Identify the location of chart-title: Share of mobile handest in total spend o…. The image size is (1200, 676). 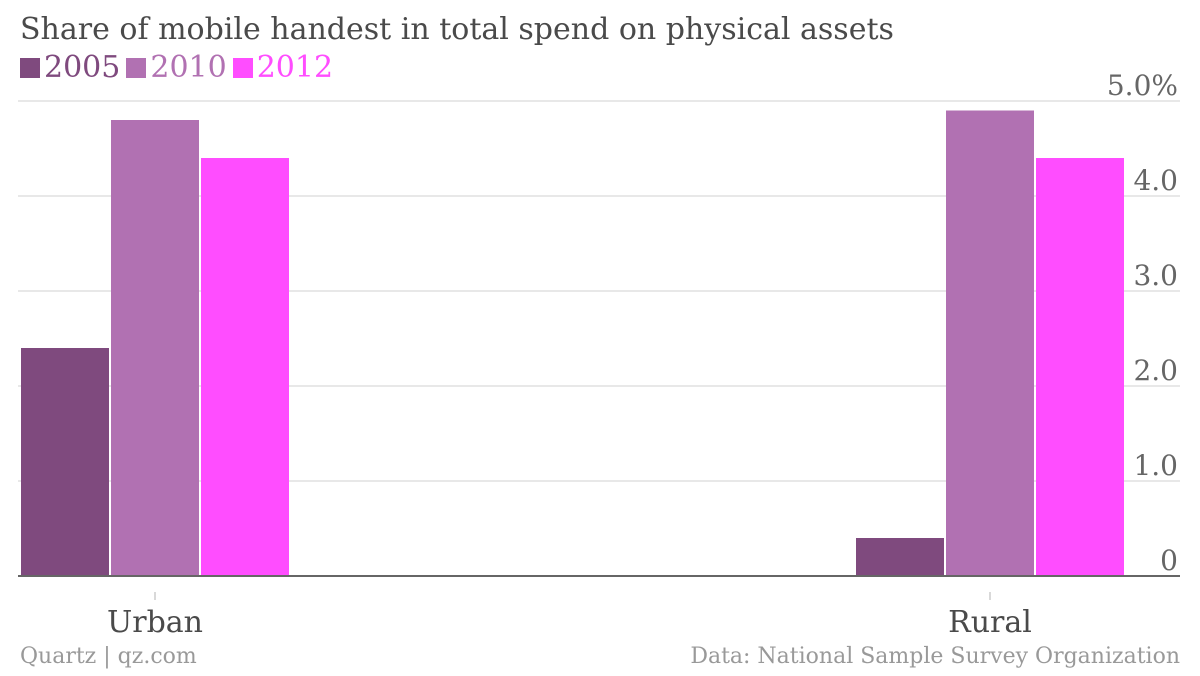
(457, 29).